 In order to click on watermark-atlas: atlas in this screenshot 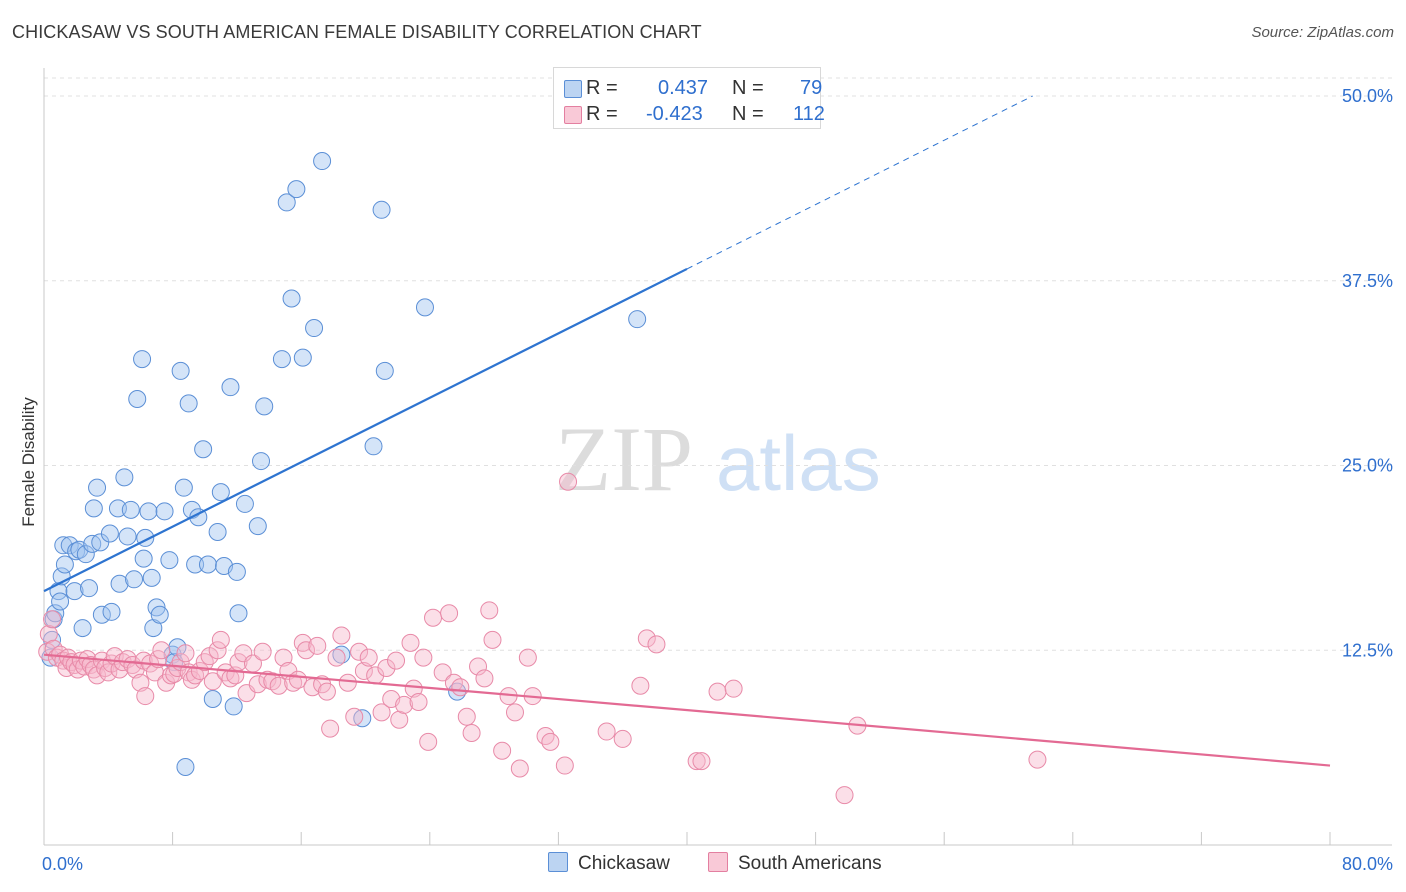, I will do `click(798, 463)`.